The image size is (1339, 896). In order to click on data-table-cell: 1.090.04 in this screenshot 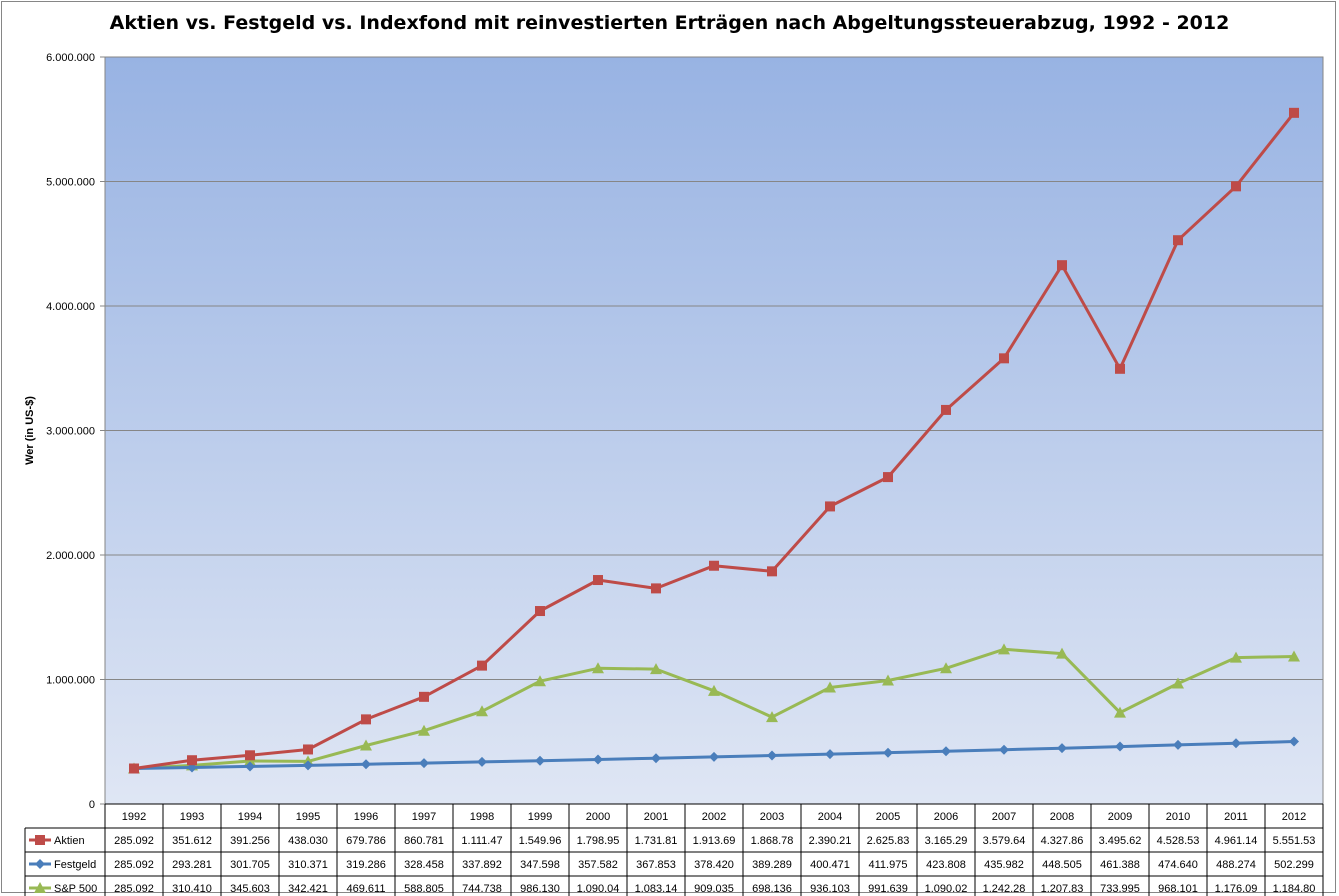, I will do `click(598, 889)`.